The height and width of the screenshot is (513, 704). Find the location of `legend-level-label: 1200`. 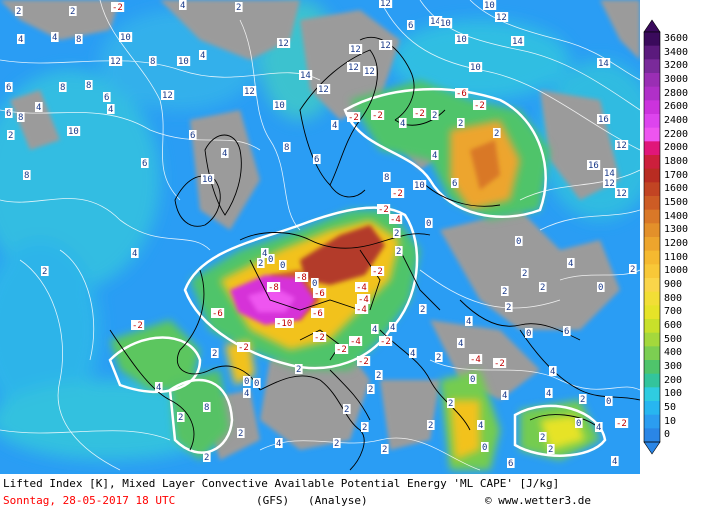

legend-level-label: 1200 is located at coordinates (676, 243).